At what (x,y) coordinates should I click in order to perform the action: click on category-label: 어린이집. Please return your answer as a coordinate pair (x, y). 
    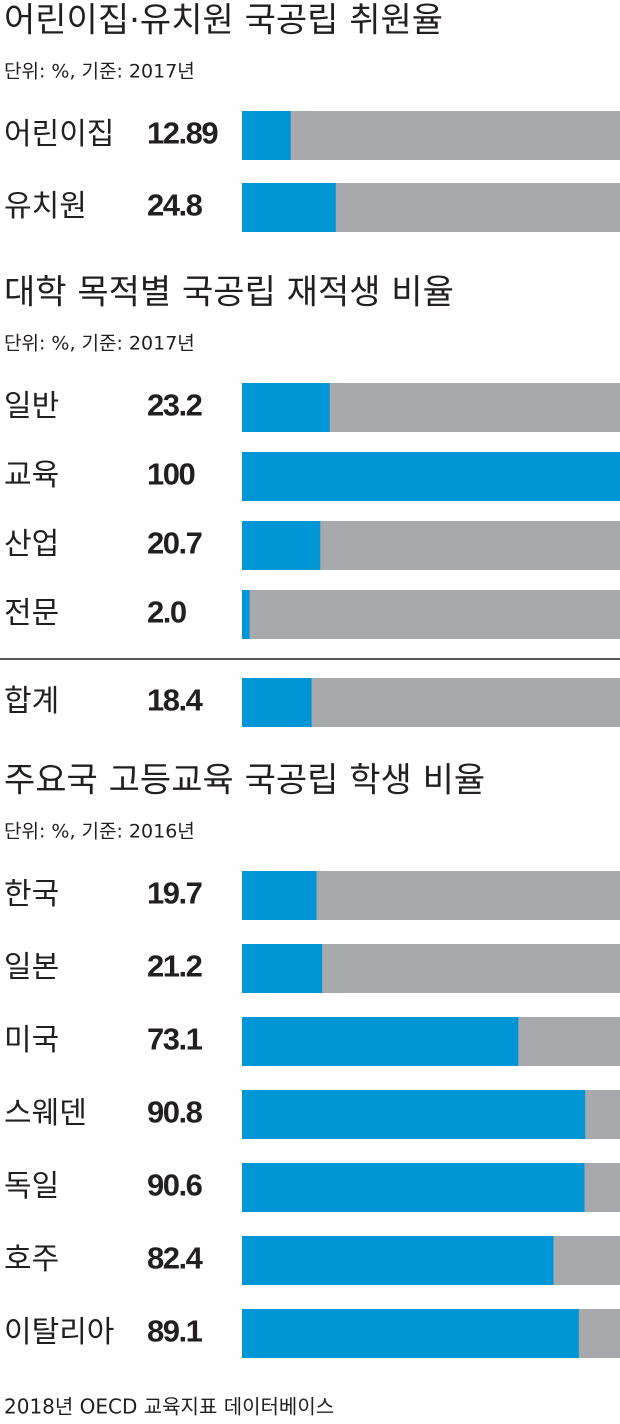
    Looking at the image, I should click on (59, 134).